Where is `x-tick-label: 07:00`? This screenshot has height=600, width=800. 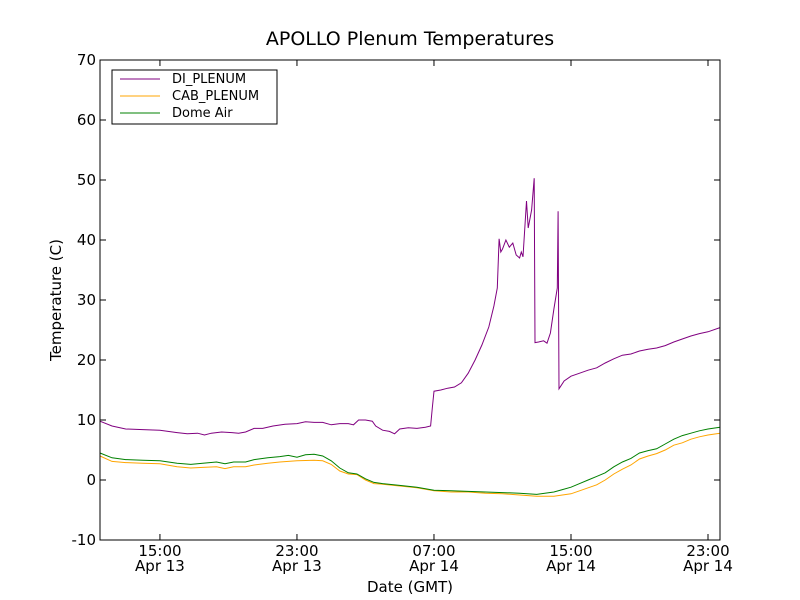
x-tick-label: 07:00 is located at coordinates (433, 551).